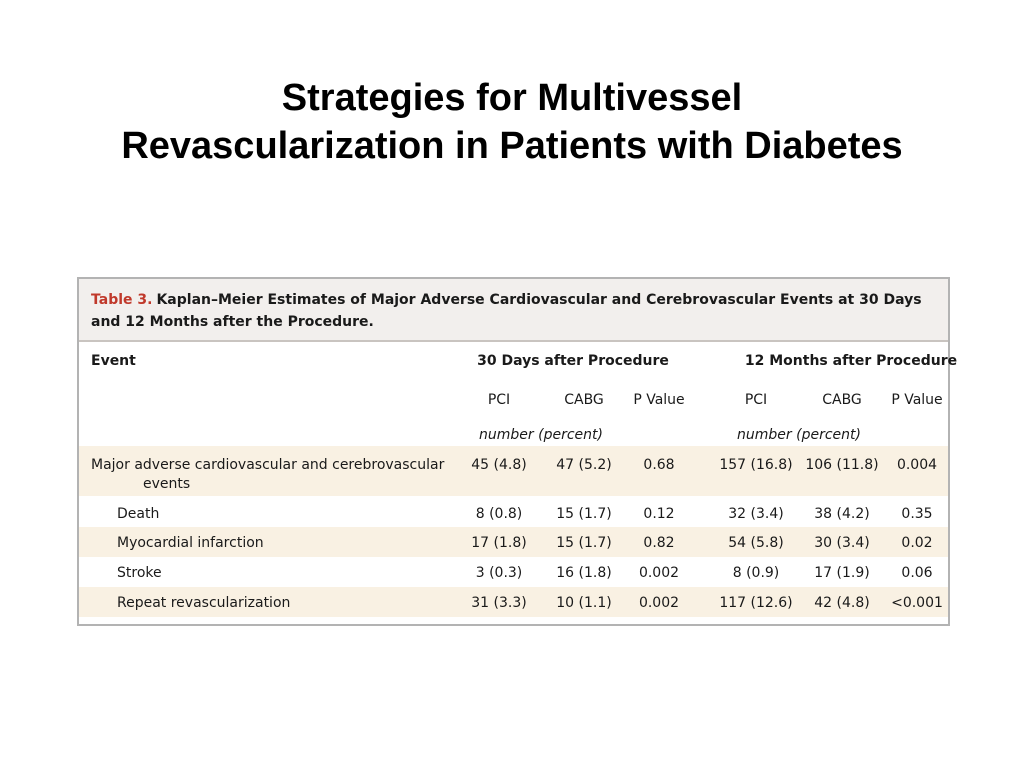 This screenshot has height=768, width=1024. Describe the element at coordinates (512, 98) in the screenshot. I see `slide-title-line-1: Strategies for Multivessel` at that location.